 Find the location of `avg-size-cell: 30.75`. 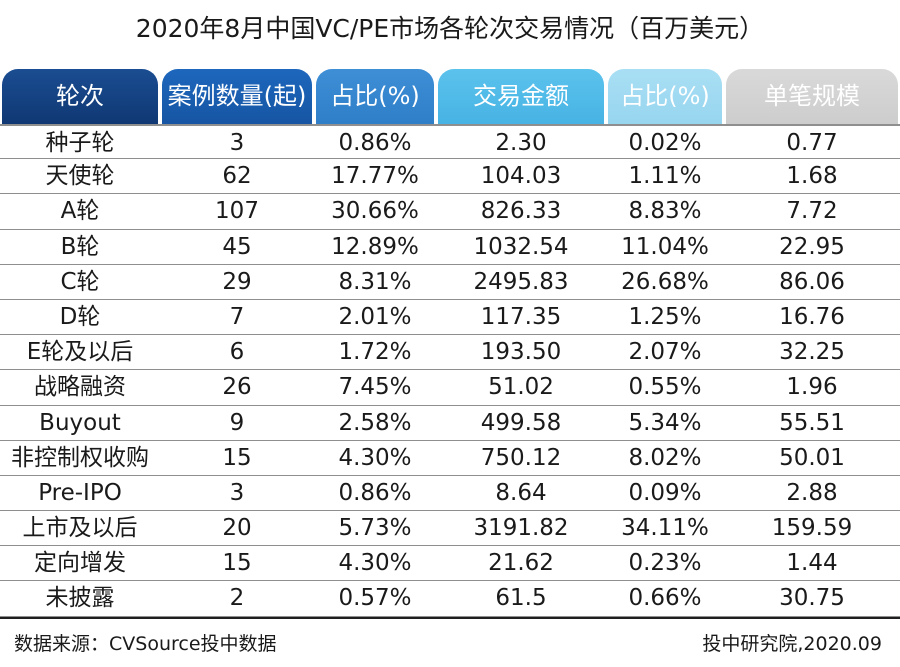

avg-size-cell: 30.75 is located at coordinates (812, 599).